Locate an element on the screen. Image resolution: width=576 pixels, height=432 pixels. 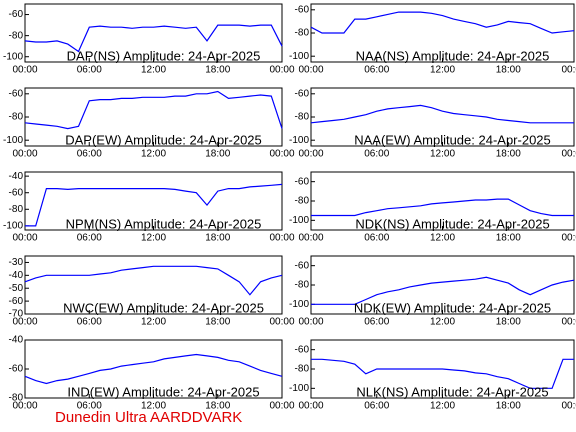
panel-title: NAA(EW) Amplitude: 24-Apr-2025 is located at coordinates (452, 139).